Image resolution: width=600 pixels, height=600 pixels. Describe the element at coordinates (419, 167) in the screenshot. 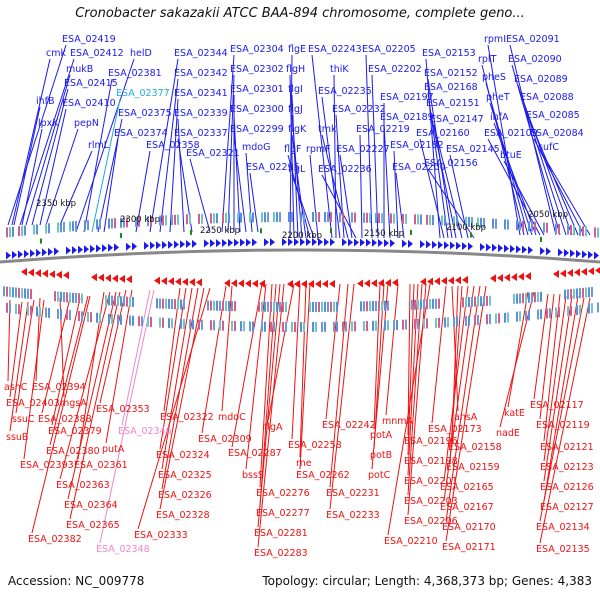

I see `gene-label-esa-02200: ESA_02200` at that location.